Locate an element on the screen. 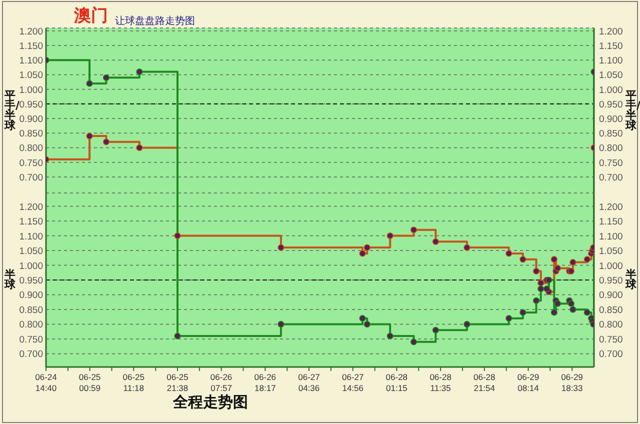 This screenshot has width=640, height=424. x-tick-label: 06-26 07:57 is located at coordinates (221, 382).